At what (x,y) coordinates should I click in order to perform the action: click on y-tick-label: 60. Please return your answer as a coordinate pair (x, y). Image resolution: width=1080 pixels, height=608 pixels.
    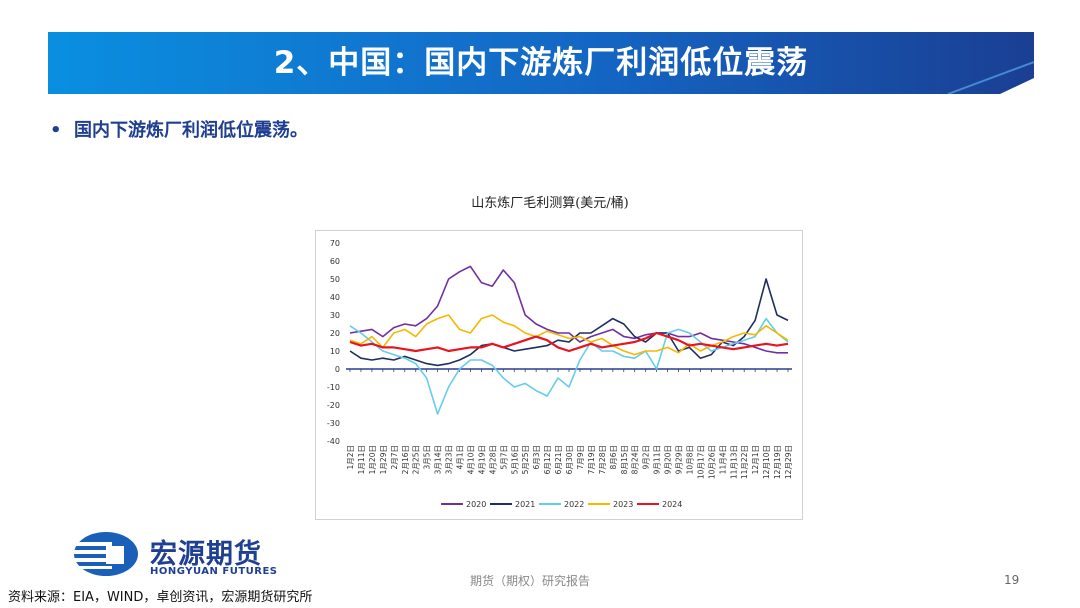
    Looking at the image, I should click on (335, 261).